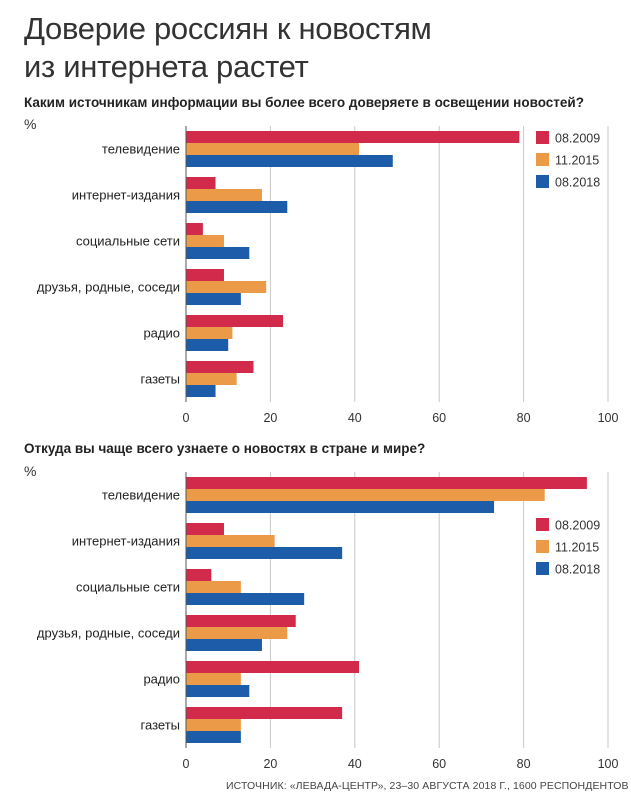 The image size is (631, 805). I want to click on chart1-tick-label: 20, so click(270, 418).